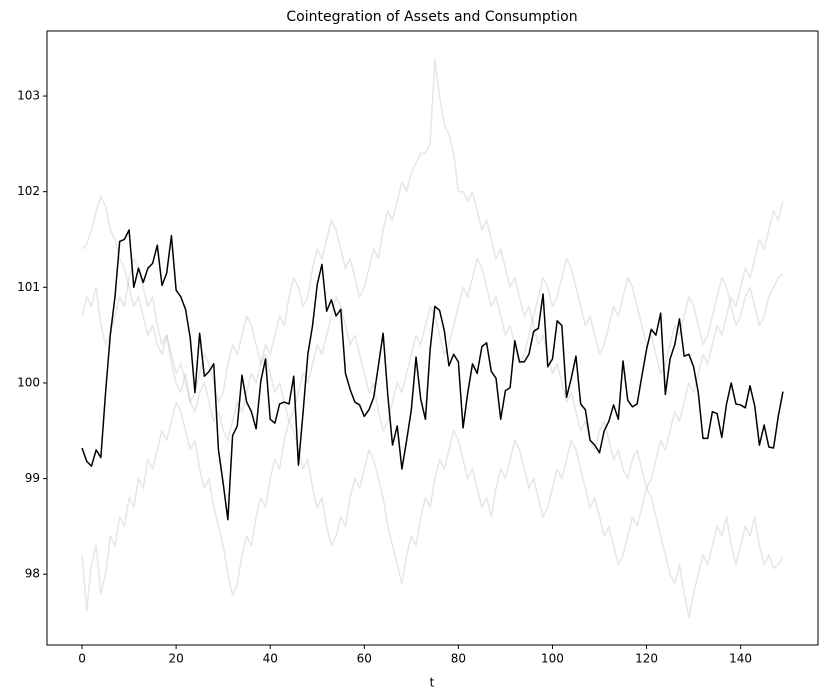 The image size is (831, 699). What do you see at coordinates (28, 287) in the screenshot?
I see `y-tick-label: 101` at bounding box center [28, 287].